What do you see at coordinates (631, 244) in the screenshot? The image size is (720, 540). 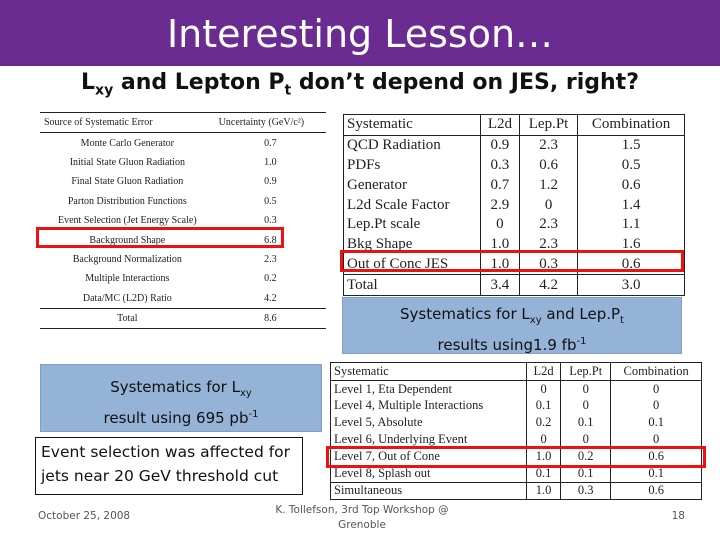 I see `row-value: 1.6` at bounding box center [631, 244].